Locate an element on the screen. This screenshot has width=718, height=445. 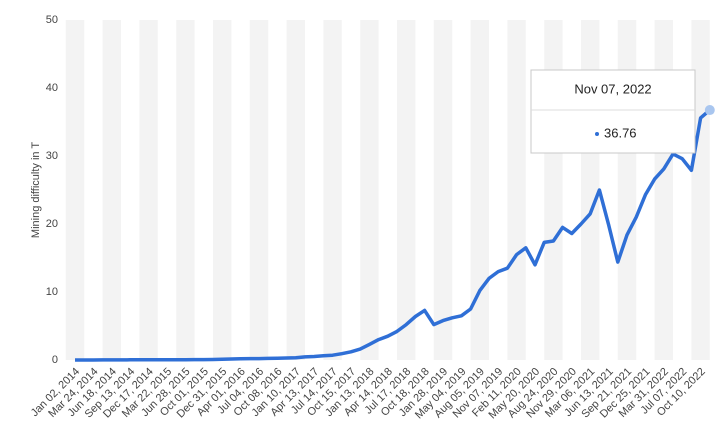
y-tick-label: 10 is located at coordinates (52, 292).